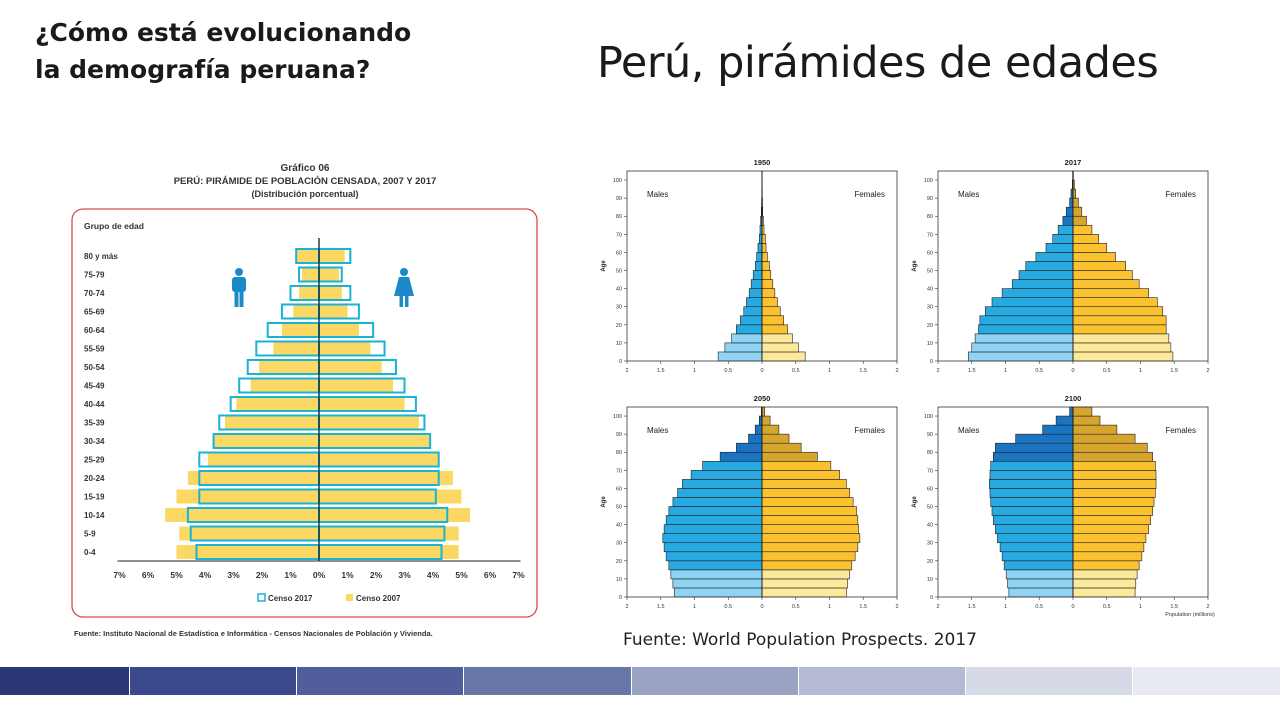 The width and height of the screenshot is (1280, 720). I want to click on x-tick-label: 5%, so click(461, 575).